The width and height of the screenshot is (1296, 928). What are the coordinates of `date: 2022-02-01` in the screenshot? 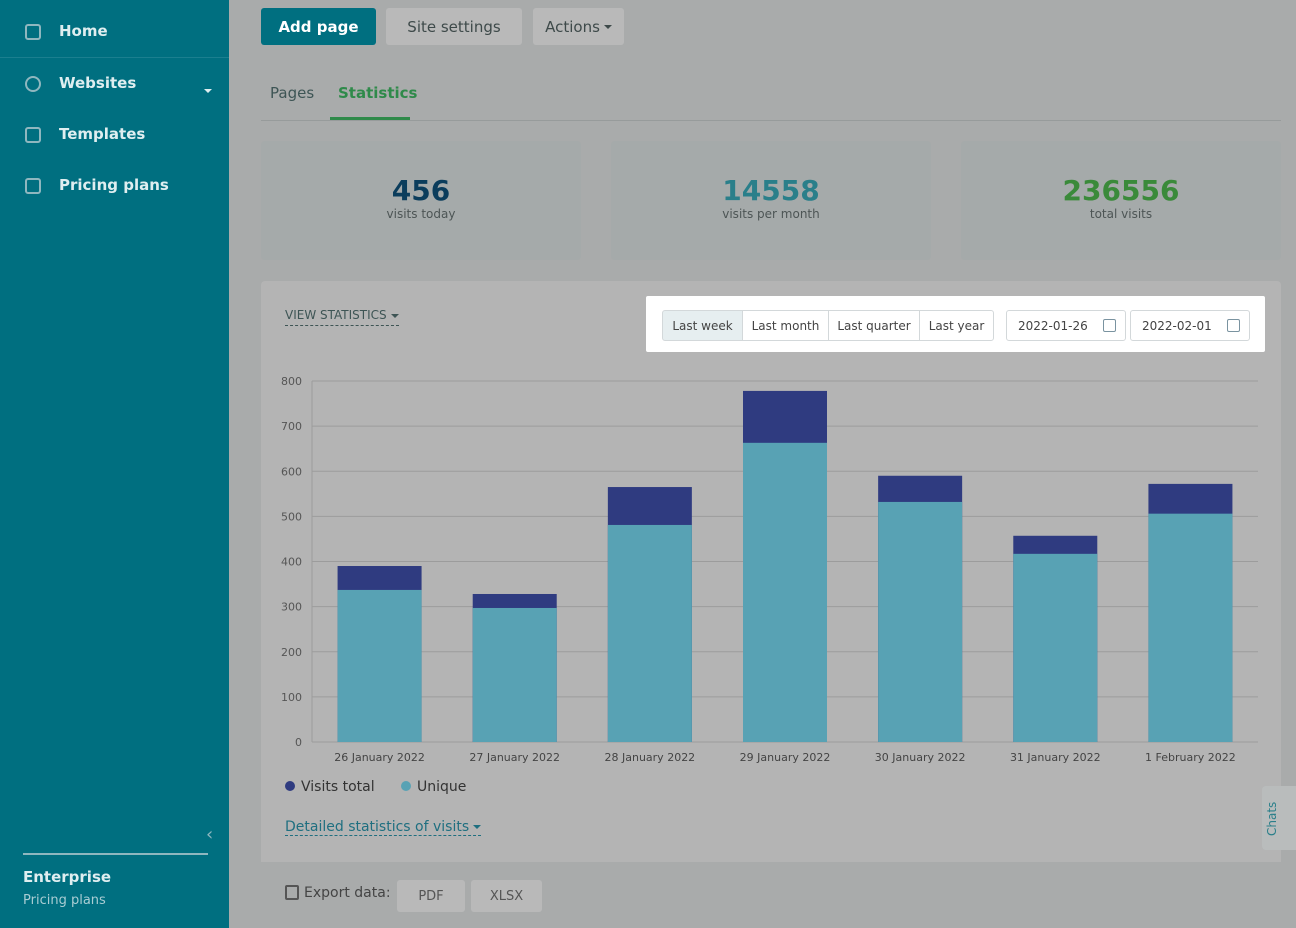 It's located at (1177, 325).